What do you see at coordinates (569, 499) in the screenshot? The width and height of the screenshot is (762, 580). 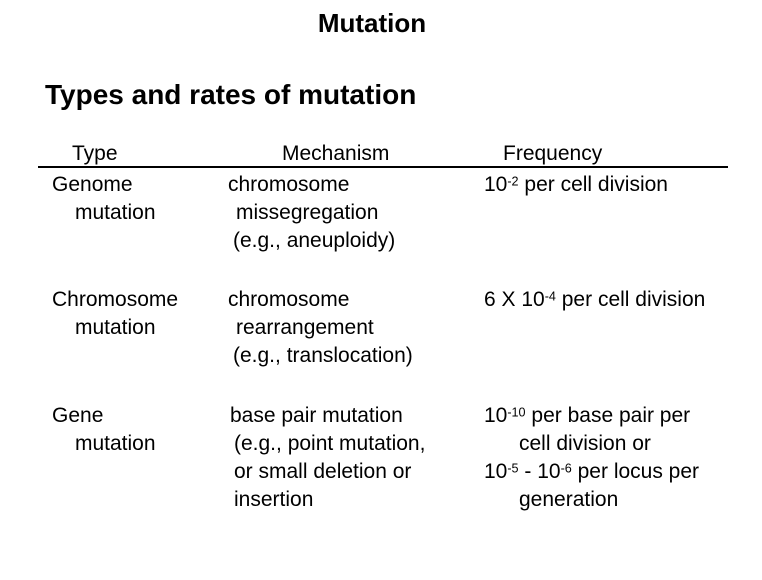 I see `cell-line: generation` at bounding box center [569, 499].